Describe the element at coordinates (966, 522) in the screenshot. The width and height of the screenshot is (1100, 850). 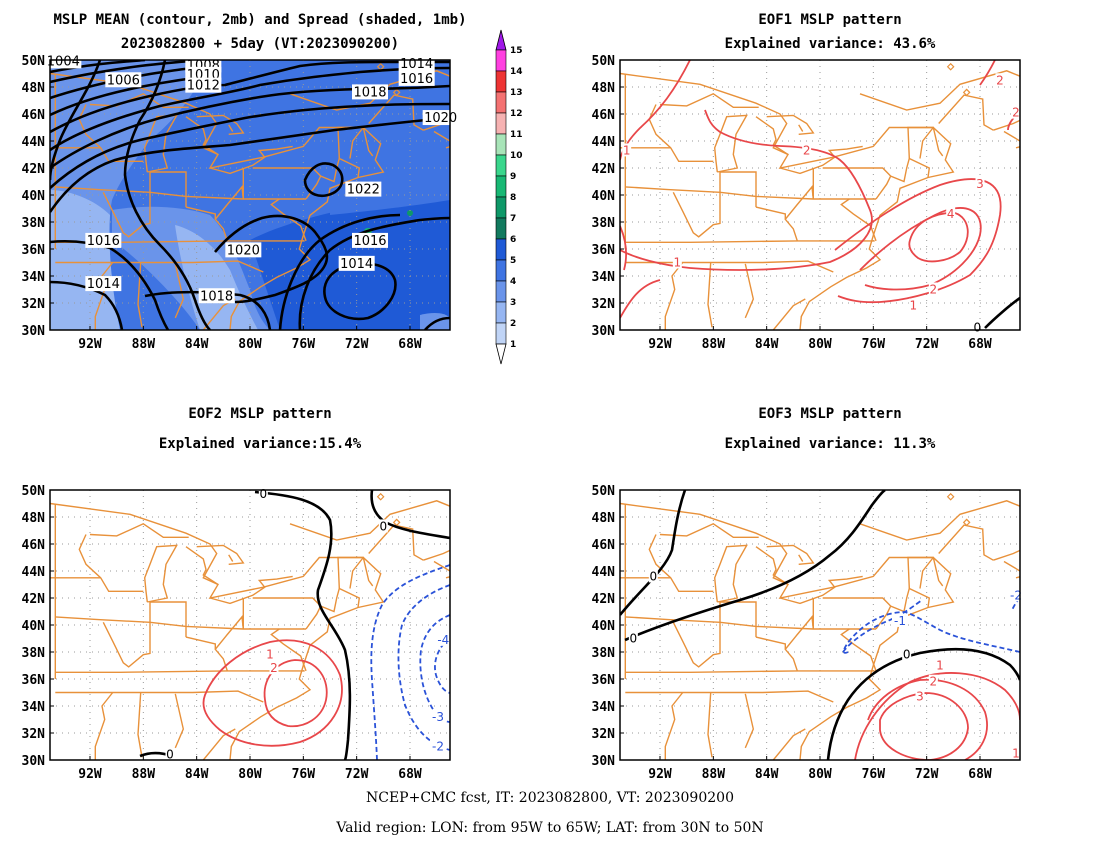
I see `island-mark` at that location.